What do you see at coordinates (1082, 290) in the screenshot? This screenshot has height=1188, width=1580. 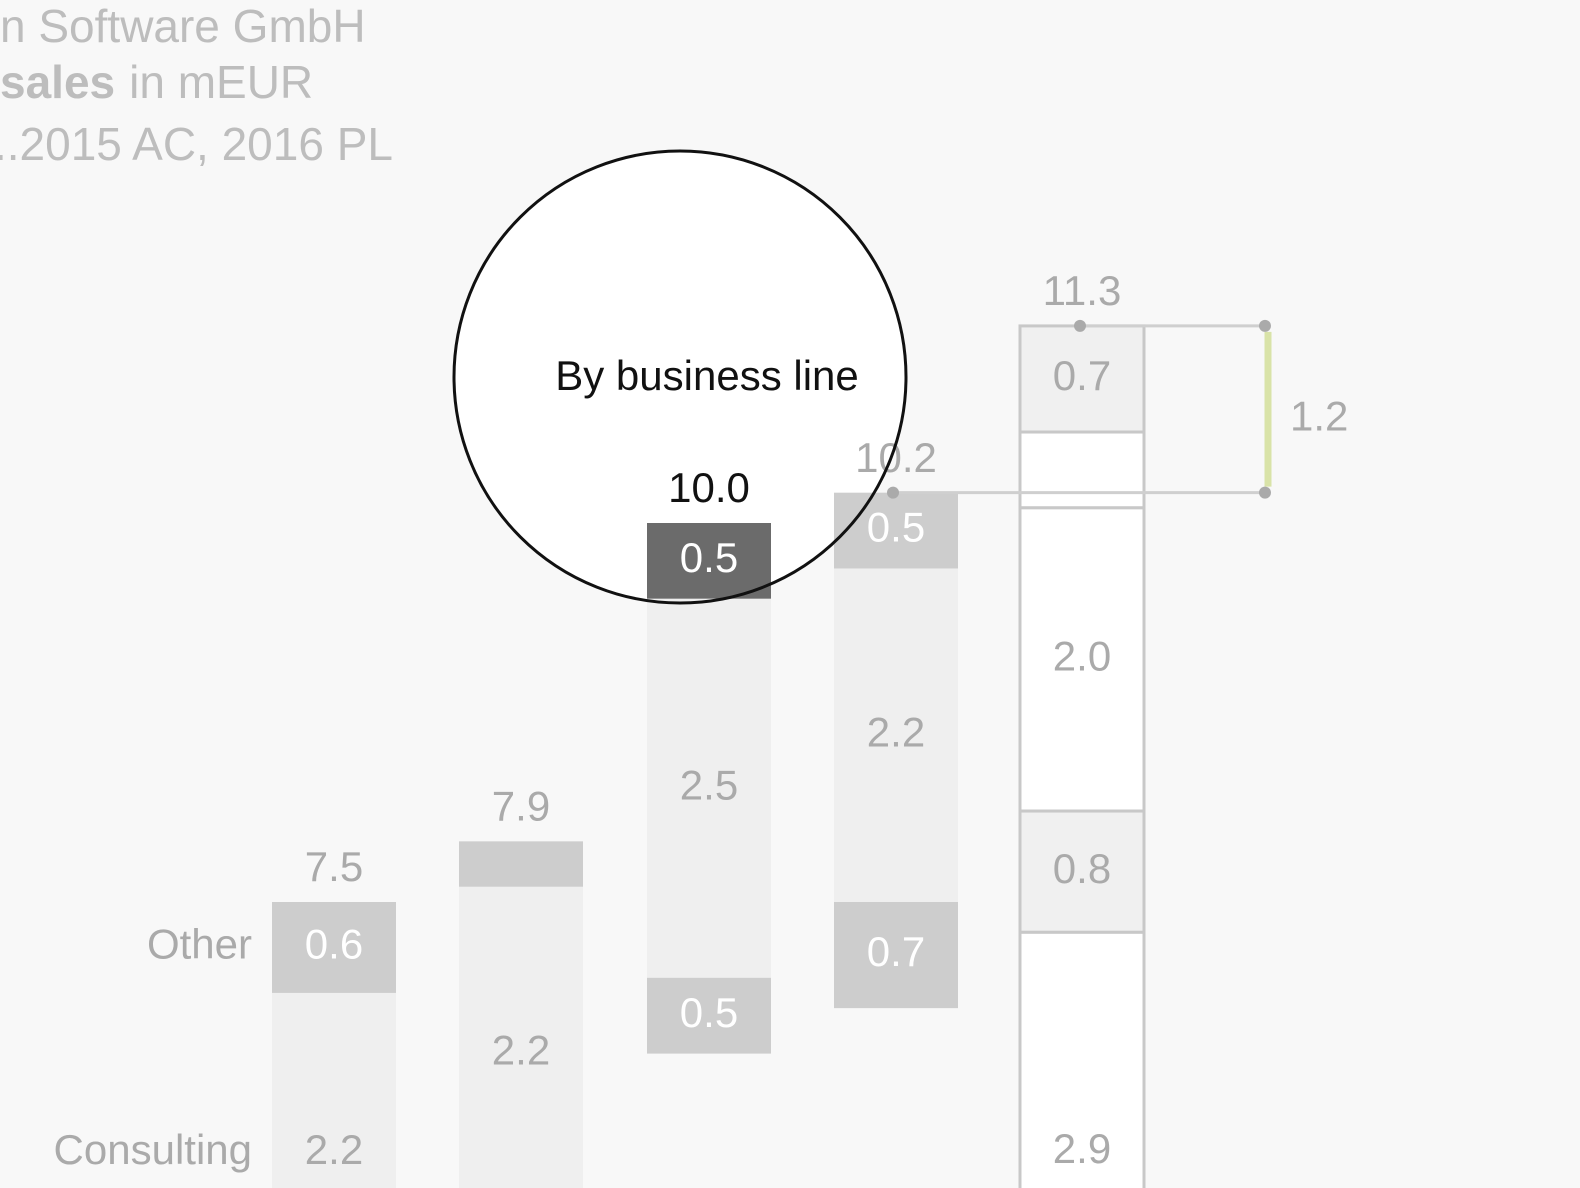 I see `total-label: 11.3` at bounding box center [1082, 290].